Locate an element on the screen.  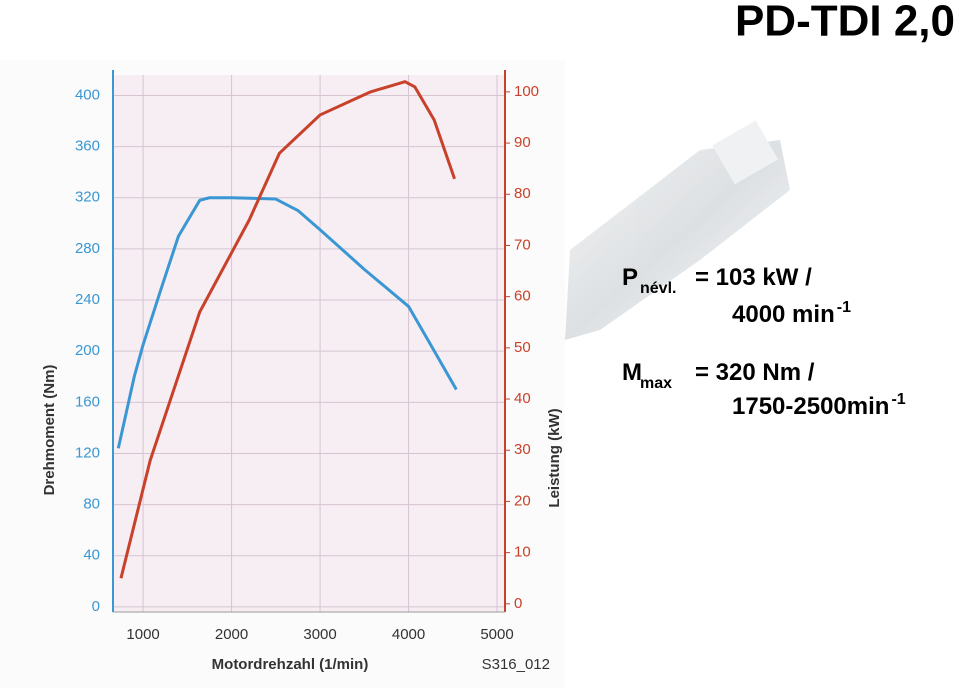
y-tick-label: 360 is located at coordinates (87, 146).